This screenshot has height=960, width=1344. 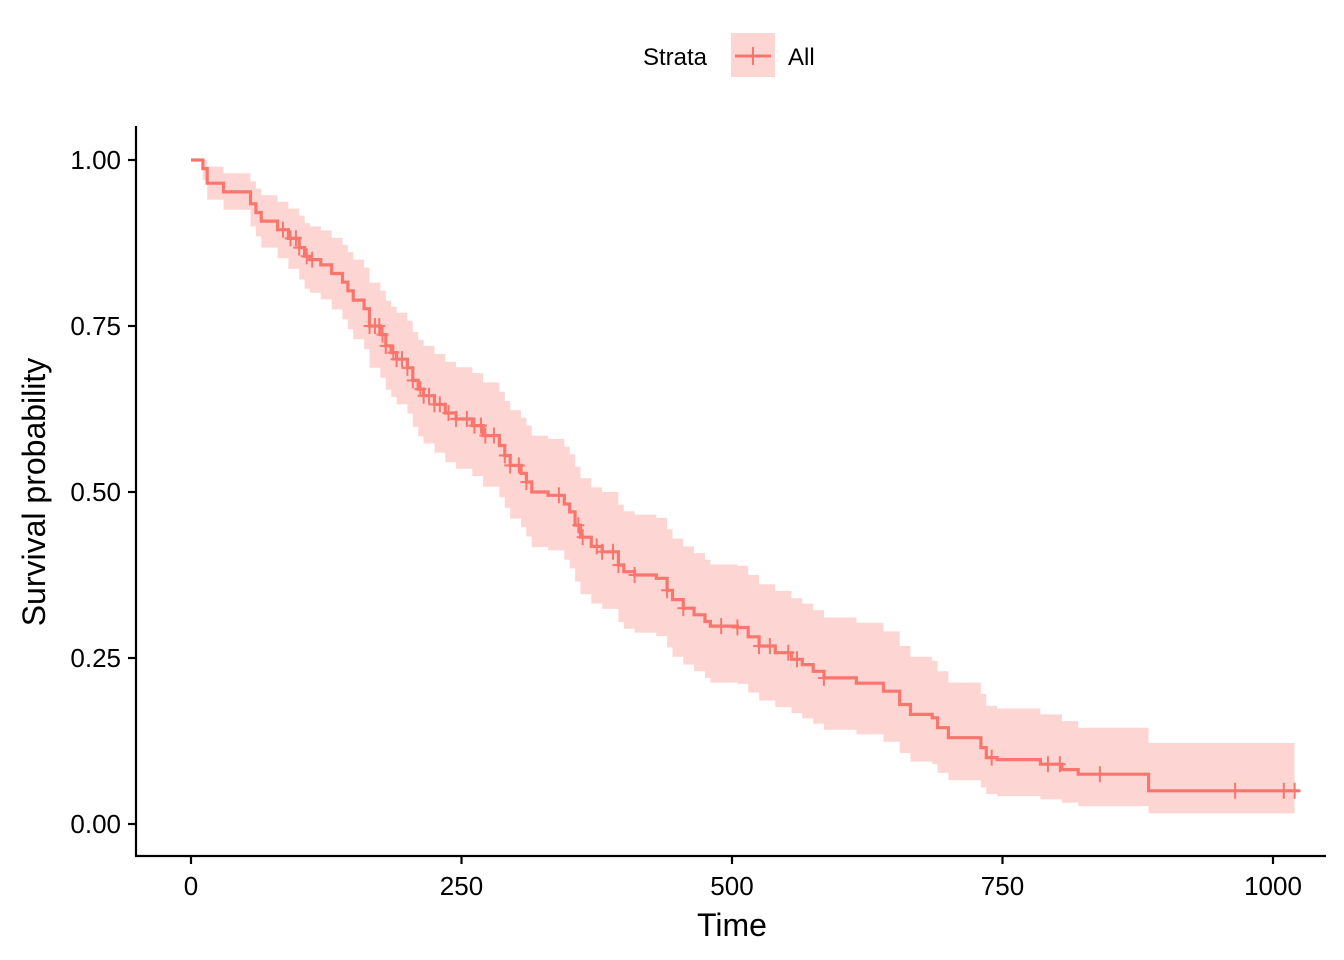 What do you see at coordinates (732, 925) in the screenshot?
I see `x-axis-title: Time` at bounding box center [732, 925].